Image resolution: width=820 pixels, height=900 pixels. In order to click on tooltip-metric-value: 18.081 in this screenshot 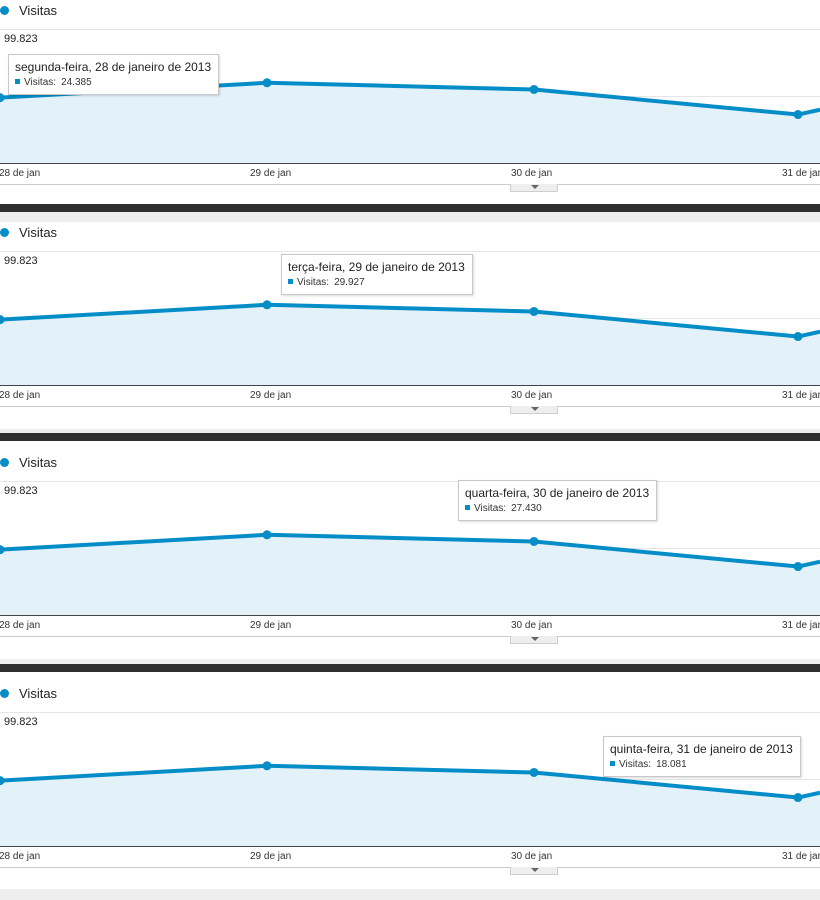, I will do `click(671, 764)`.